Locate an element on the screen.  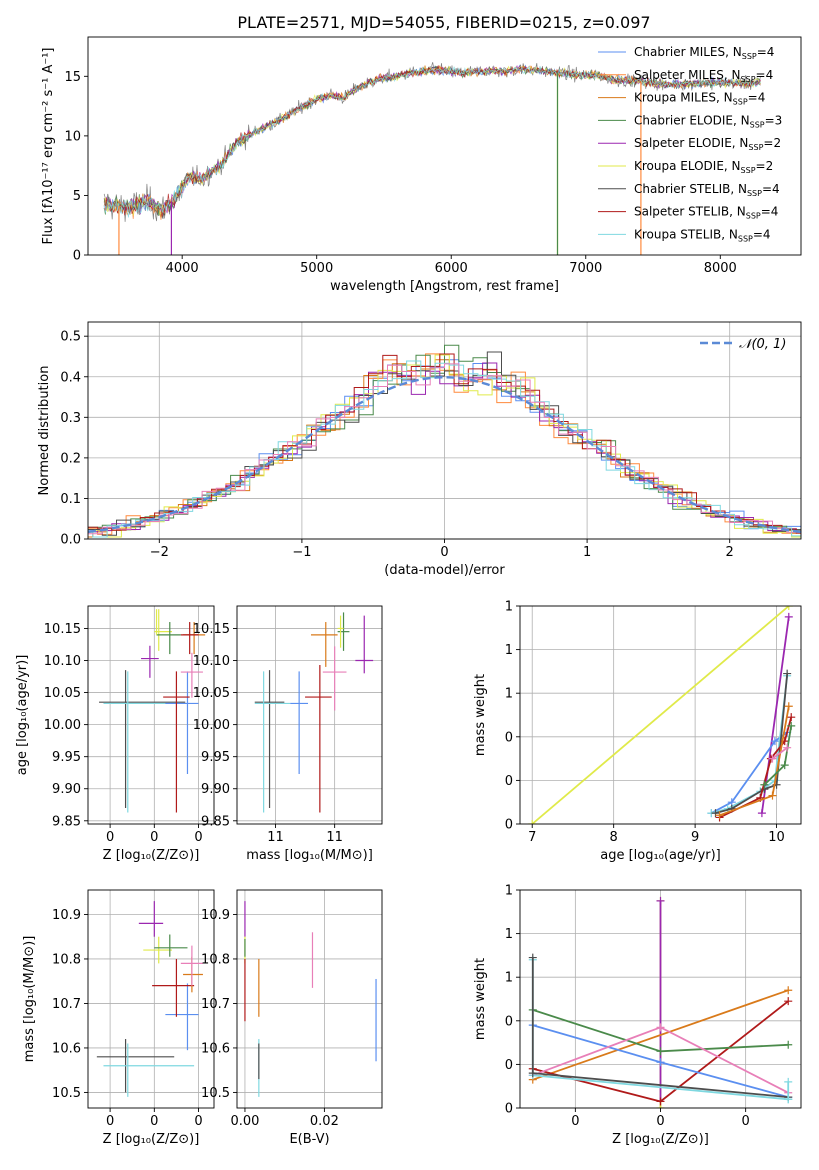
y-tick-label: 15 is located at coordinates (72, 77).